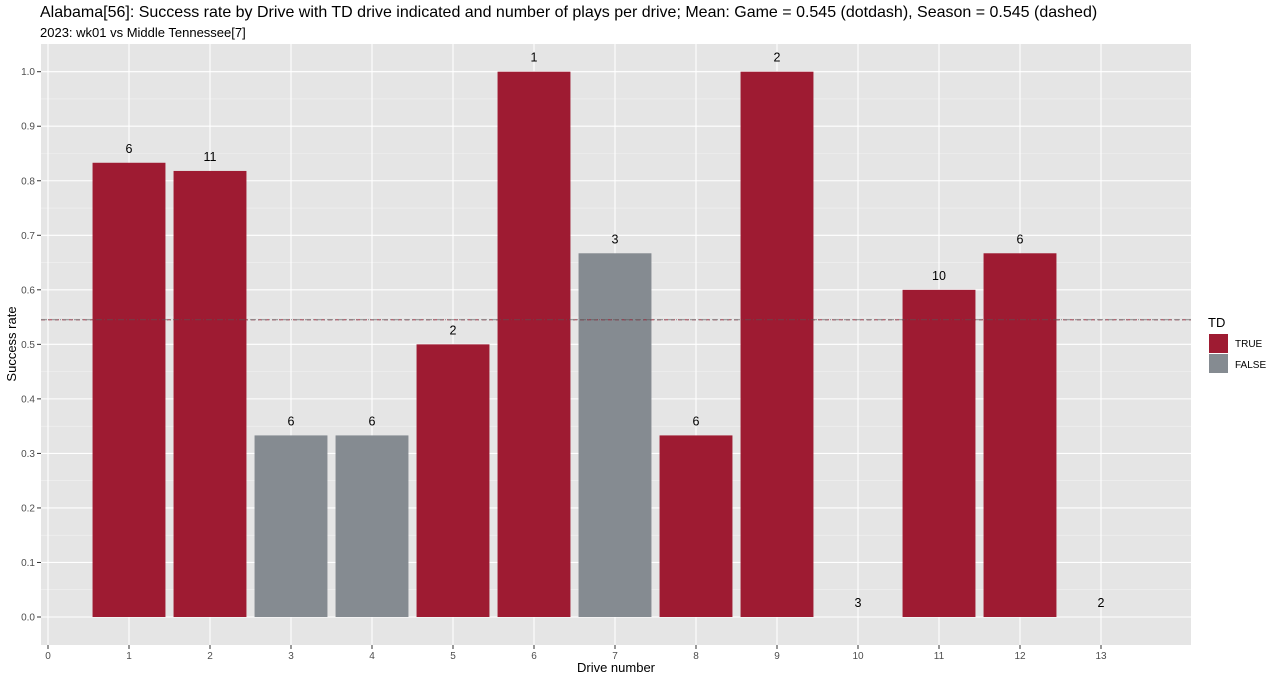 The width and height of the screenshot is (1280, 681). What do you see at coordinates (534, 656) in the screenshot?
I see `x-tick-label: 6` at bounding box center [534, 656].